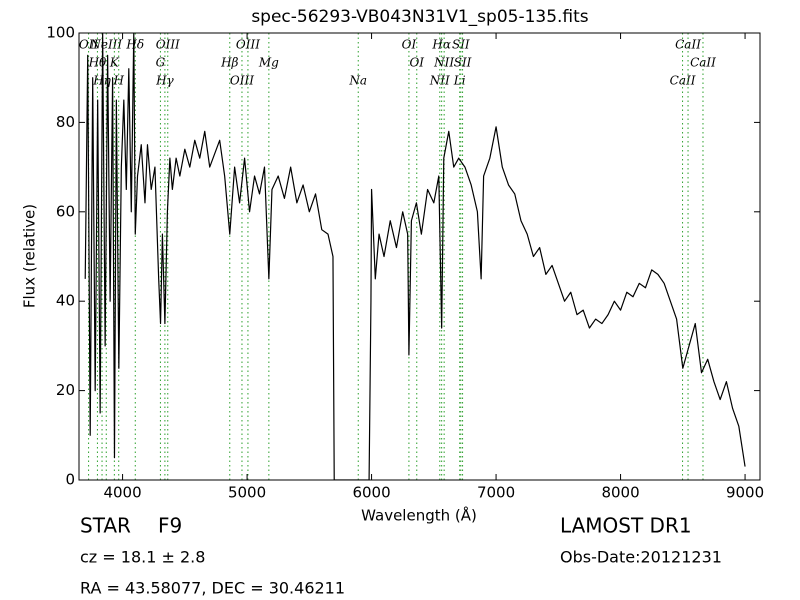 The height and width of the screenshot is (600, 800). What do you see at coordinates (164, 81) in the screenshot?
I see `spectral-line-label: Hγ` at bounding box center [164, 81].